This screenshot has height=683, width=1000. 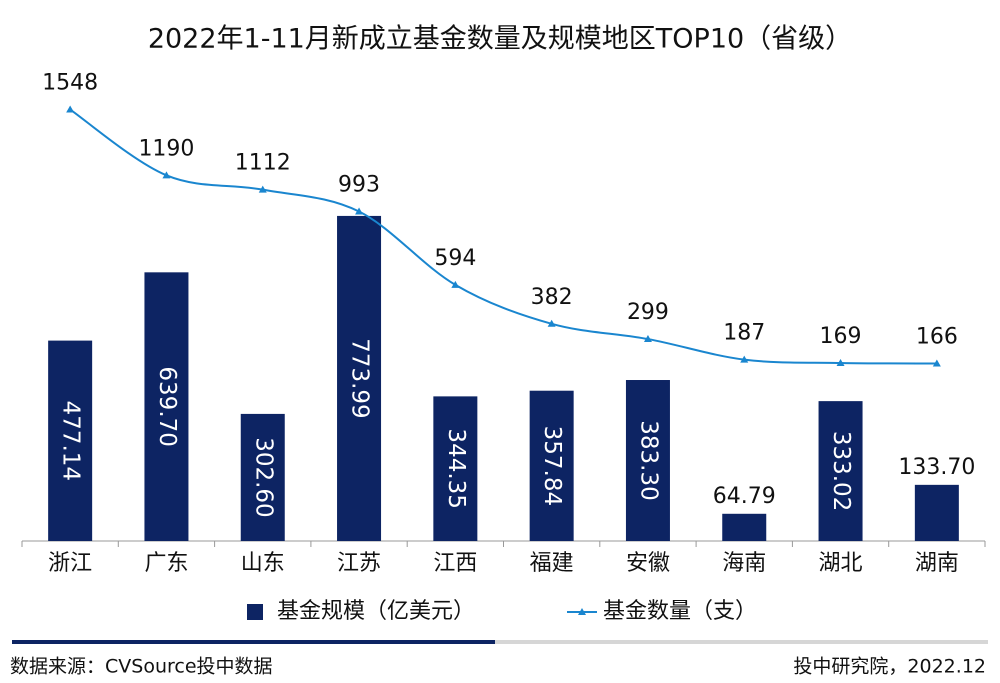 I want to click on chart-title: 2022年1-11月新成立基金数量及规模地区TOP10（省级）, so click(x=500, y=39).